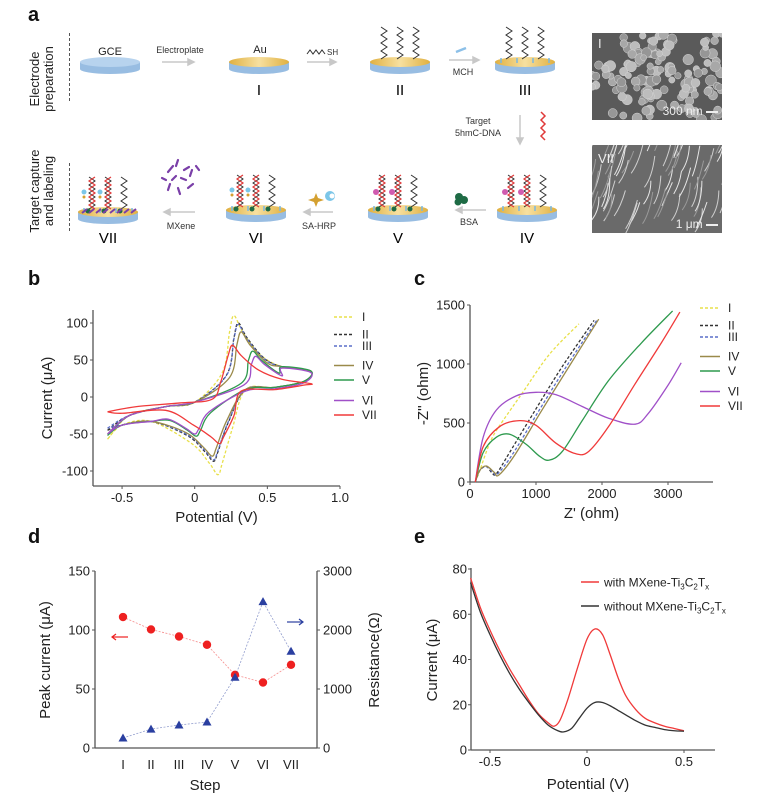 The height and width of the screenshot is (803, 781). What do you see at coordinates (207, 669) in the screenshot?
I see `series-line-resistance` at bounding box center [207, 669].